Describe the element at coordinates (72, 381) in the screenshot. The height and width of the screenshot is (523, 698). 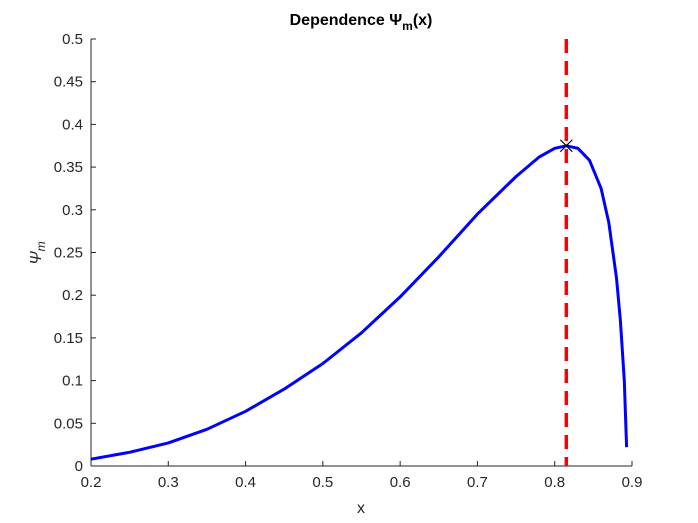
I see `y-tick-label: 0.1` at that location.